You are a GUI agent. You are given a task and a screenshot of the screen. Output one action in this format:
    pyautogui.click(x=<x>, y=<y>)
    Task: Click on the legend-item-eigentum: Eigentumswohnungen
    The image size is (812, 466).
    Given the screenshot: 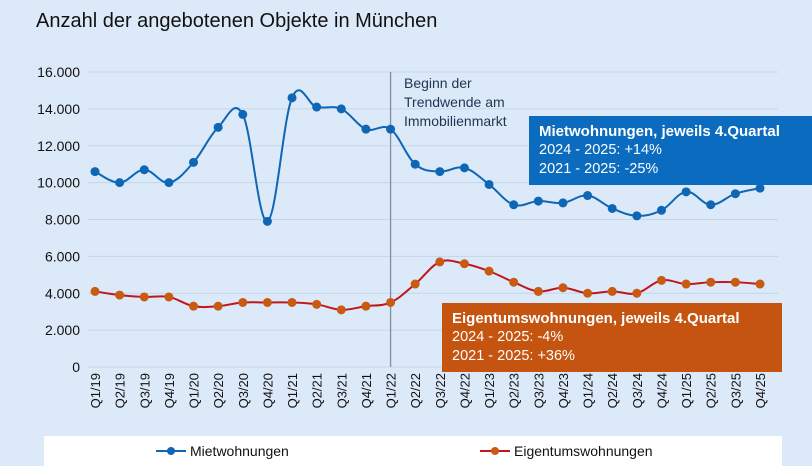 What is the action you would take?
    pyautogui.click(x=566, y=451)
    